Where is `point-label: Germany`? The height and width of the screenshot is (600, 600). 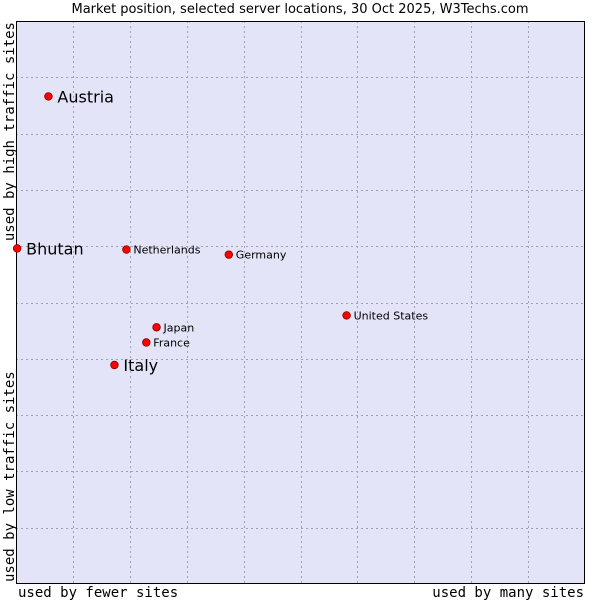
point-label: Germany is located at coordinates (261, 255).